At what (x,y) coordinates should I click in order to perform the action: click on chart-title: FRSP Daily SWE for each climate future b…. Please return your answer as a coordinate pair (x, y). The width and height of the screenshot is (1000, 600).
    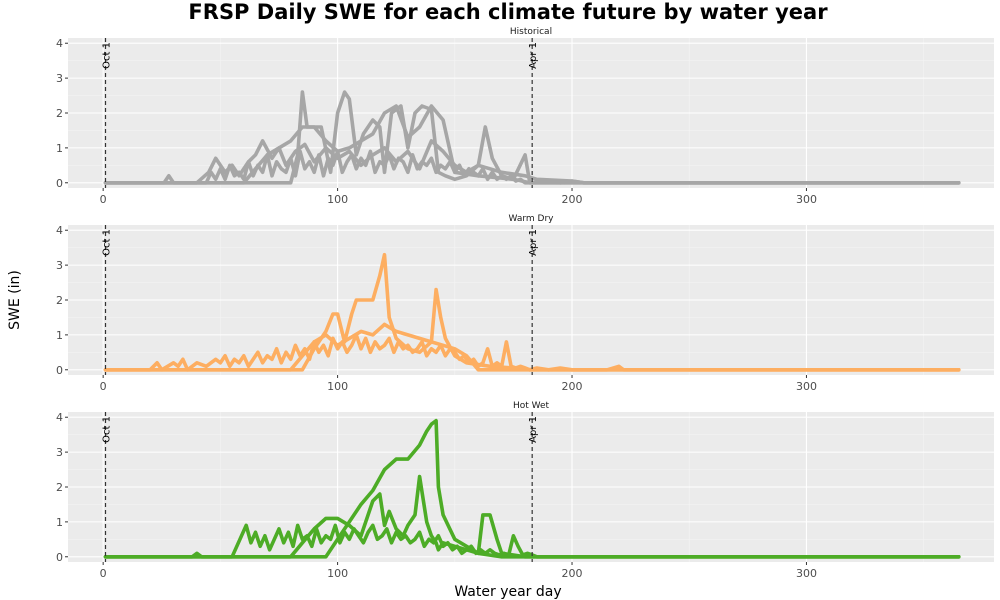
    Looking at the image, I should click on (508, 12).